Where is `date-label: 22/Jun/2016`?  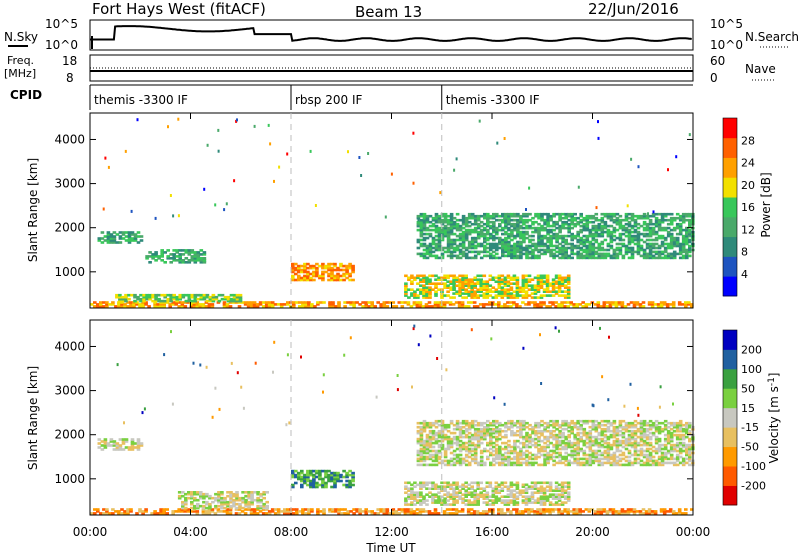 date-label: 22/Jun/2016 is located at coordinates (633, 9).